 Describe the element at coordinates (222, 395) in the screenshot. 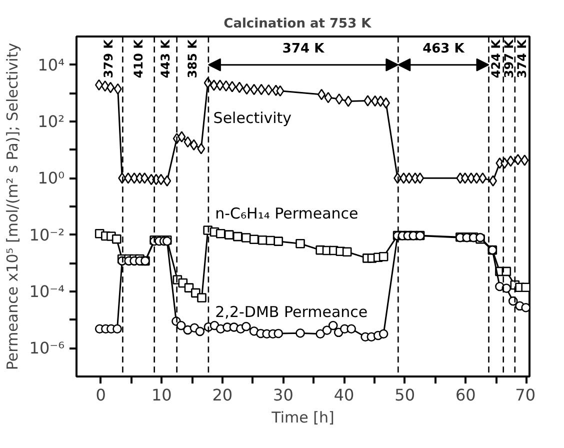

I see `x-tick-label: 20` at that location.